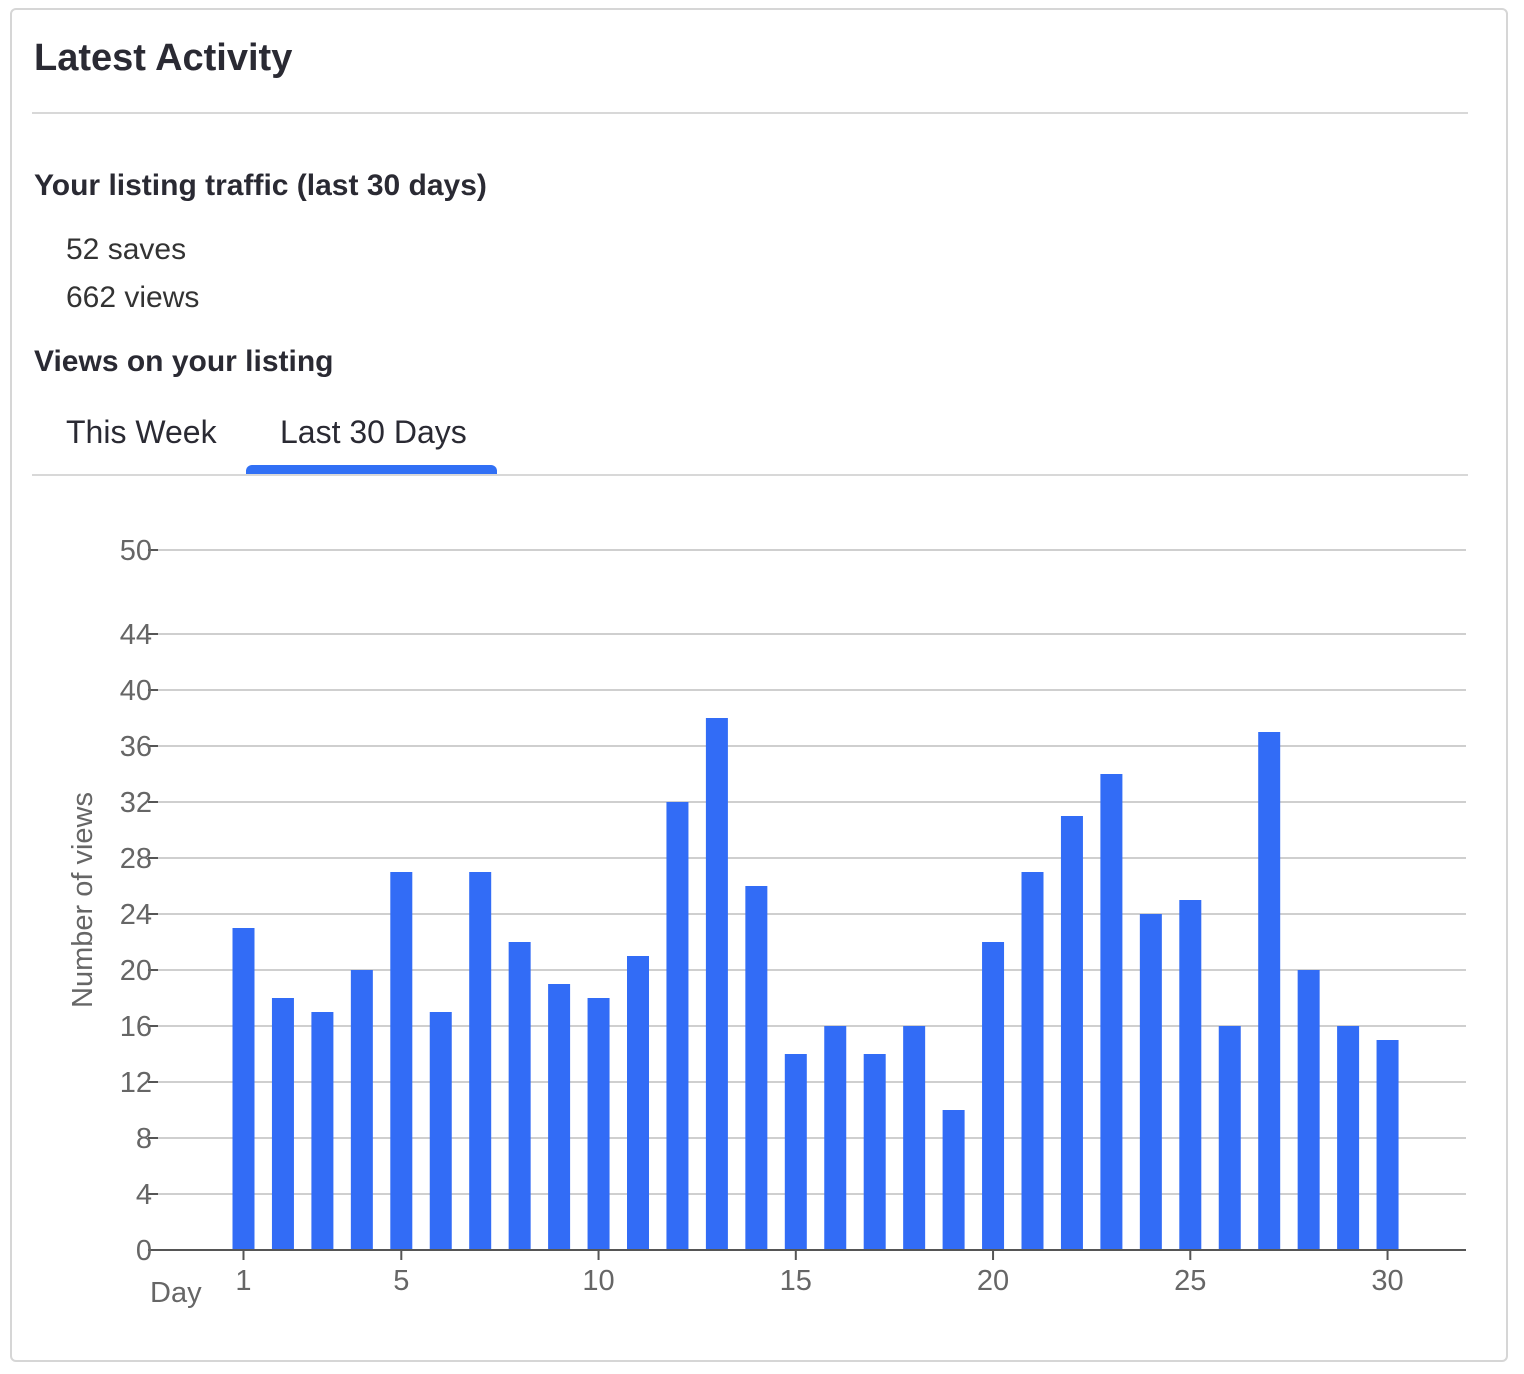  Describe the element at coordinates (136, 551) in the screenshot. I see `y-tick-label: 50` at that location.